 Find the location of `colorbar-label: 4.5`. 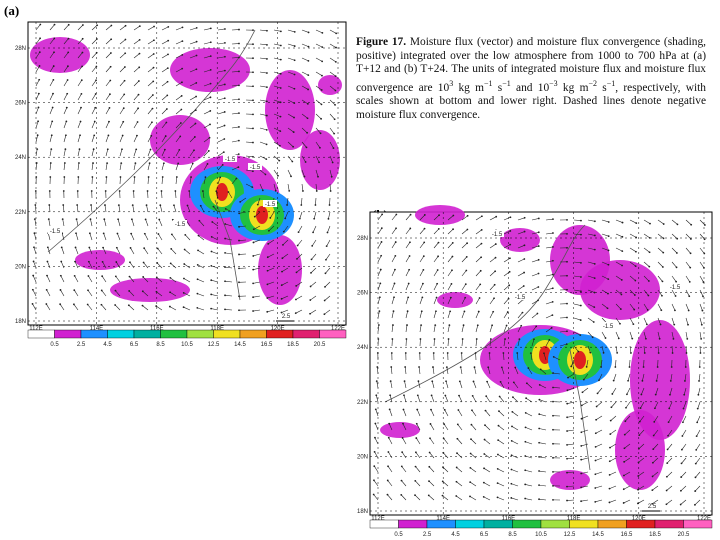

colorbar-label: 4.5 is located at coordinates (455, 535).